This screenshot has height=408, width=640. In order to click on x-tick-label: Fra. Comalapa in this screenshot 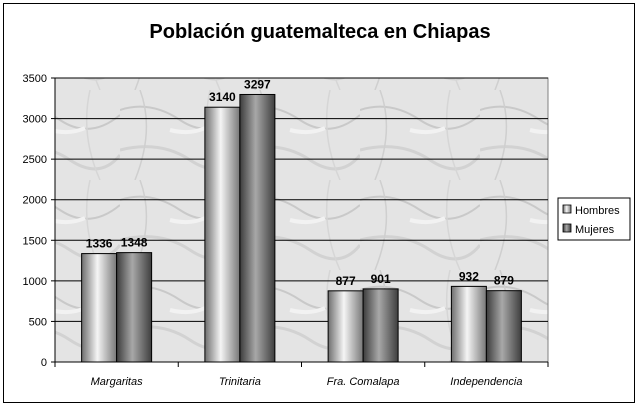, I will do `click(363, 382)`.